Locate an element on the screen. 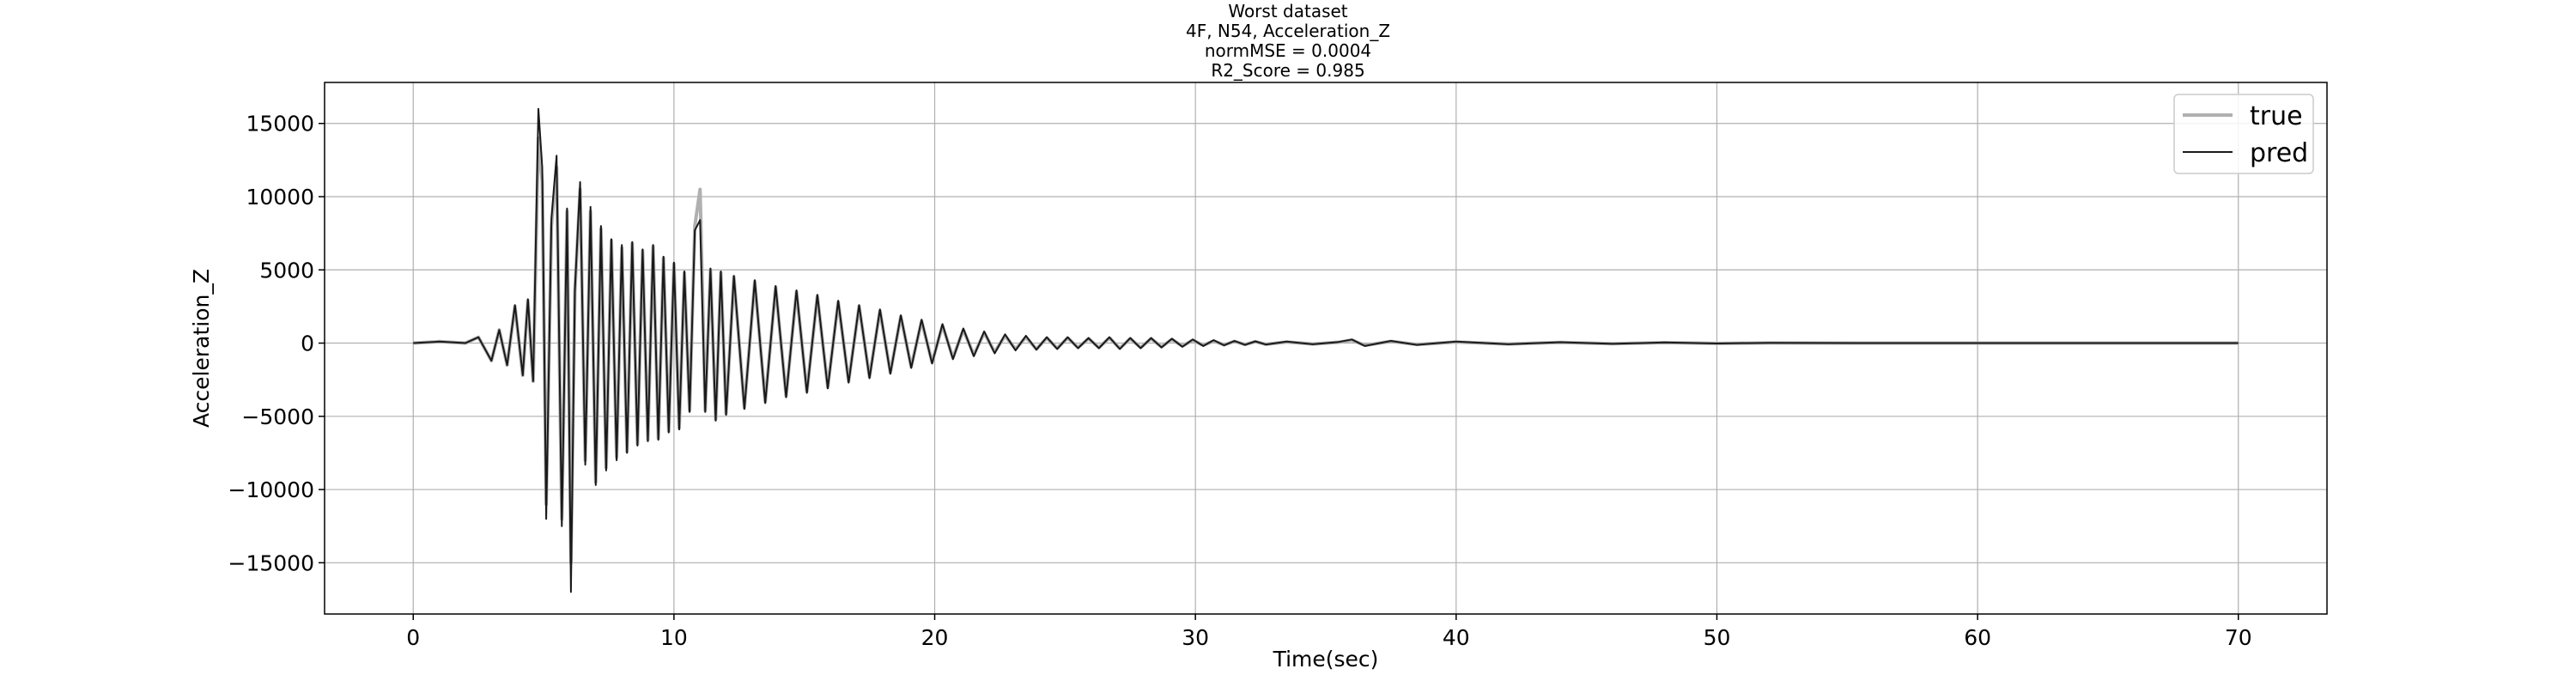  x-tick-label: 70 is located at coordinates (2238, 637).